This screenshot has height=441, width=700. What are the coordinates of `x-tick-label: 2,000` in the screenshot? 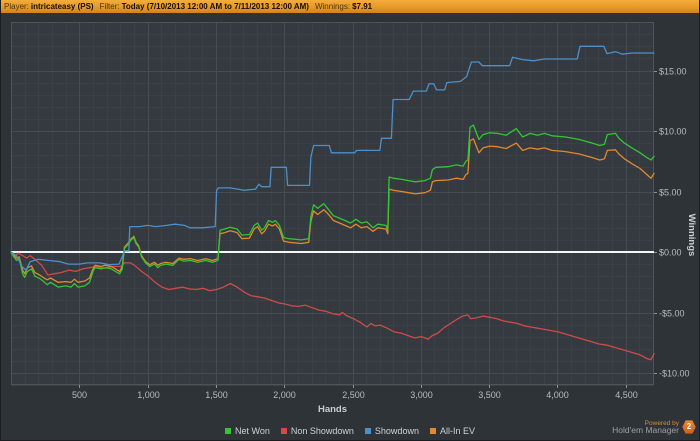 It's located at (284, 395).